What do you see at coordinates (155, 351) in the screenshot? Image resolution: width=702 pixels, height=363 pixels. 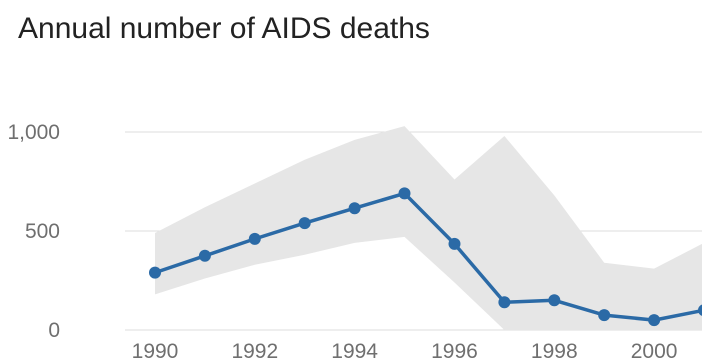 I see `x-tick-label: 1990` at bounding box center [155, 351].